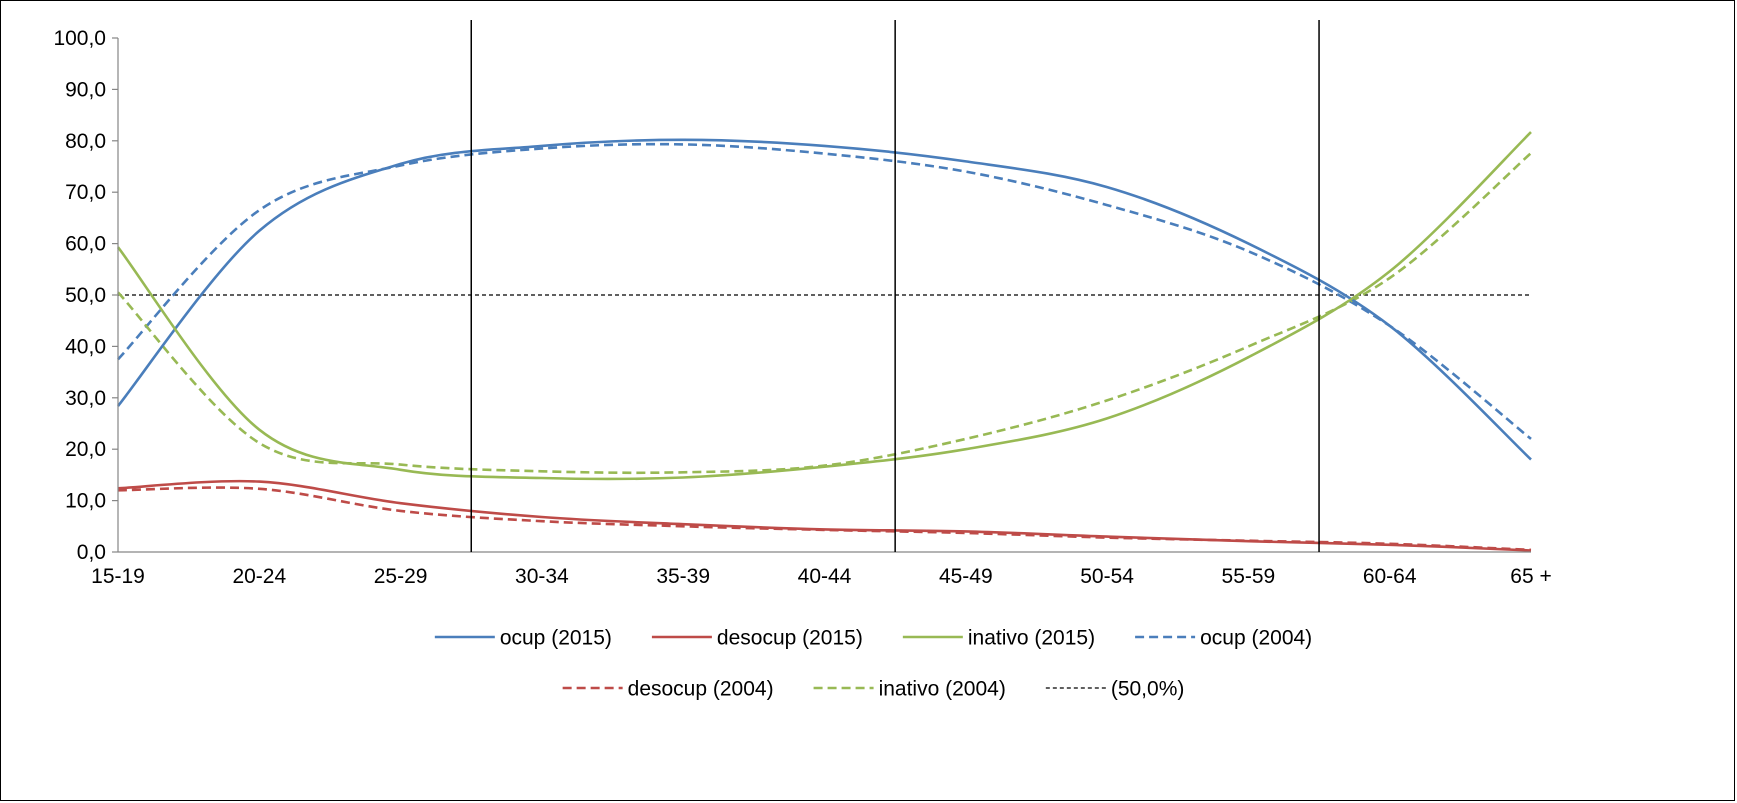  What do you see at coordinates (1390, 576) in the screenshot?
I see `x-tick-label: 60-64` at bounding box center [1390, 576].